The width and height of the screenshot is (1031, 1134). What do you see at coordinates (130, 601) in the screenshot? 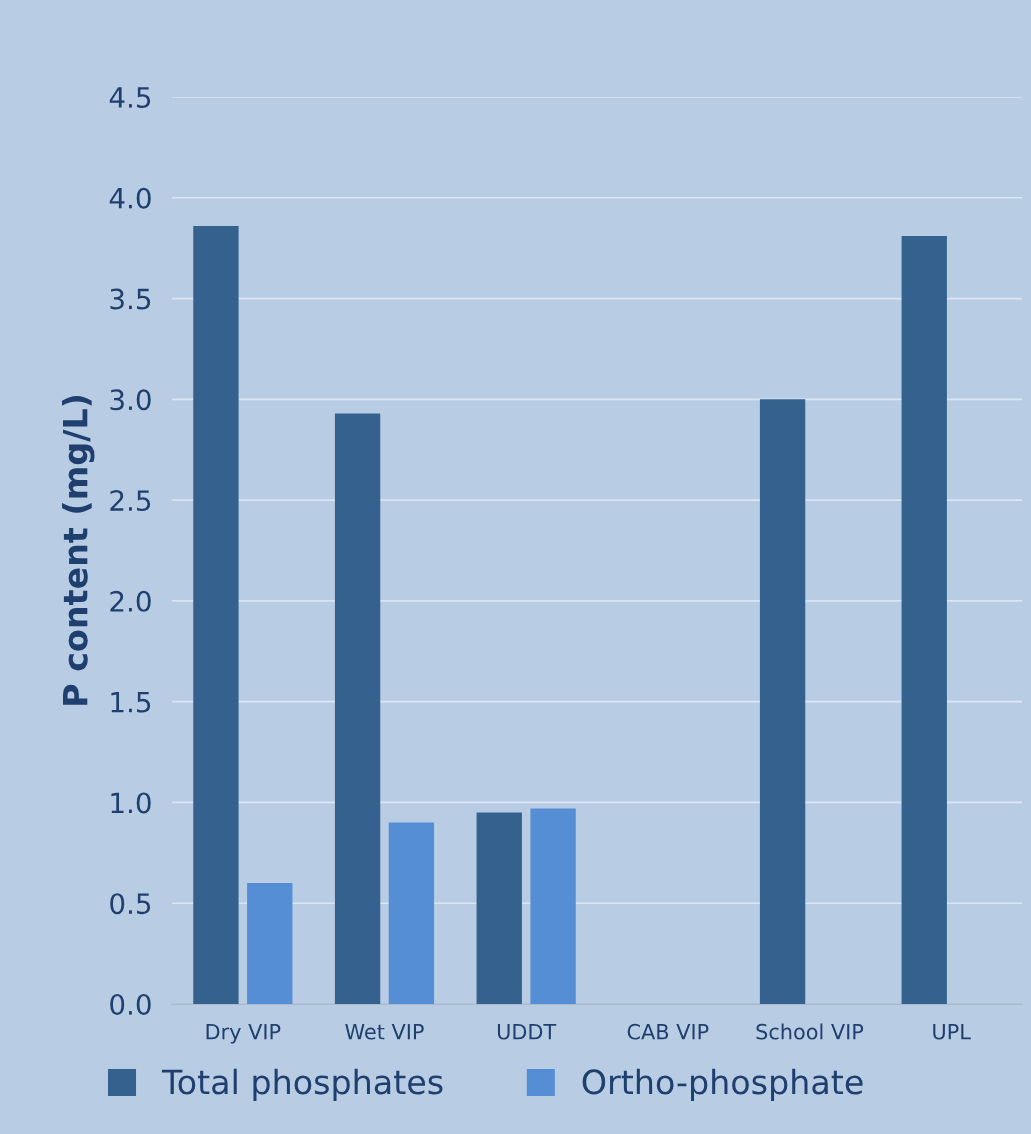
I see `y-tick-label: 2.0` at bounding box center [130, 601].